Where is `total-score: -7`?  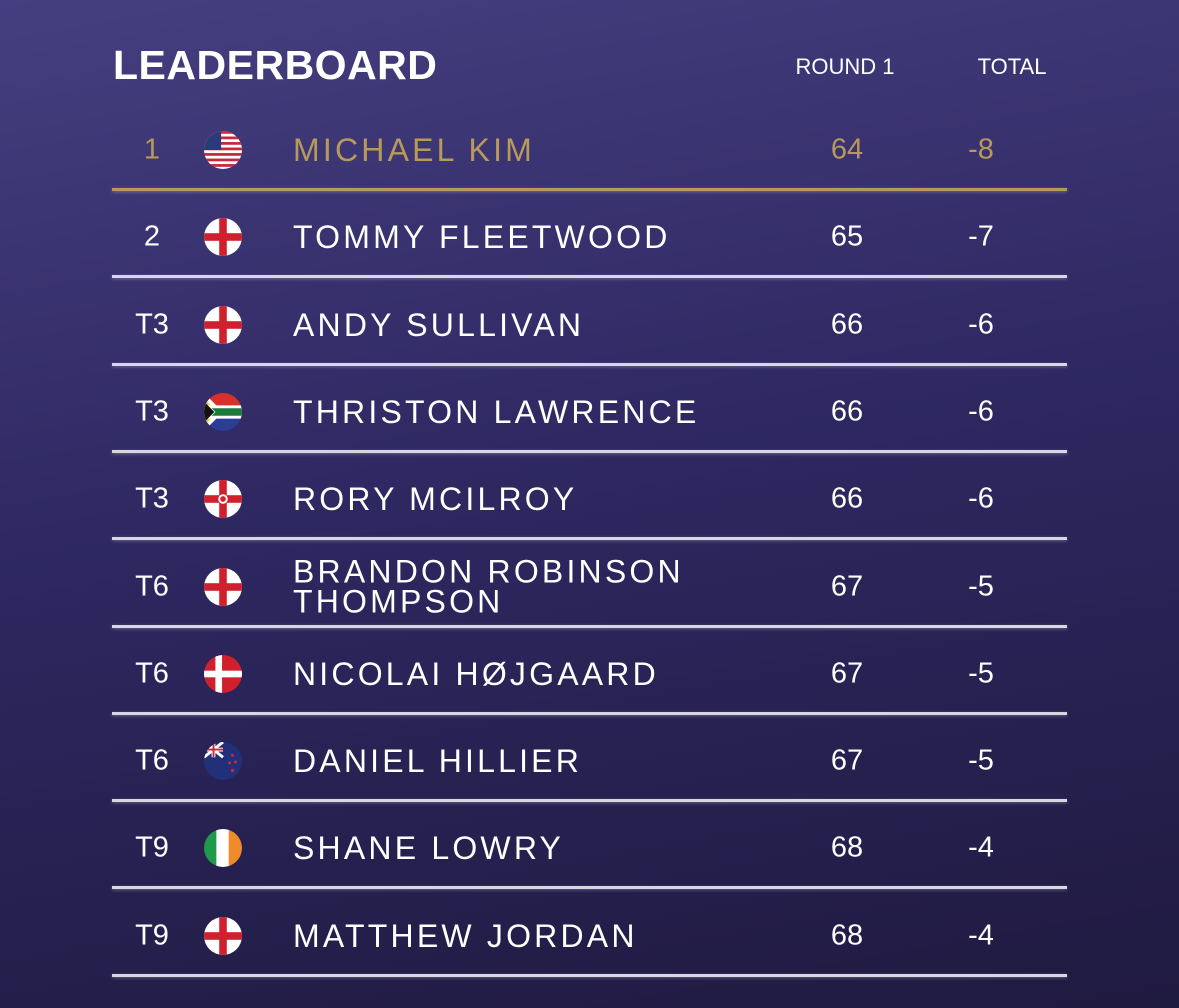 total-score: -7 is located at coordinates (981, 236).